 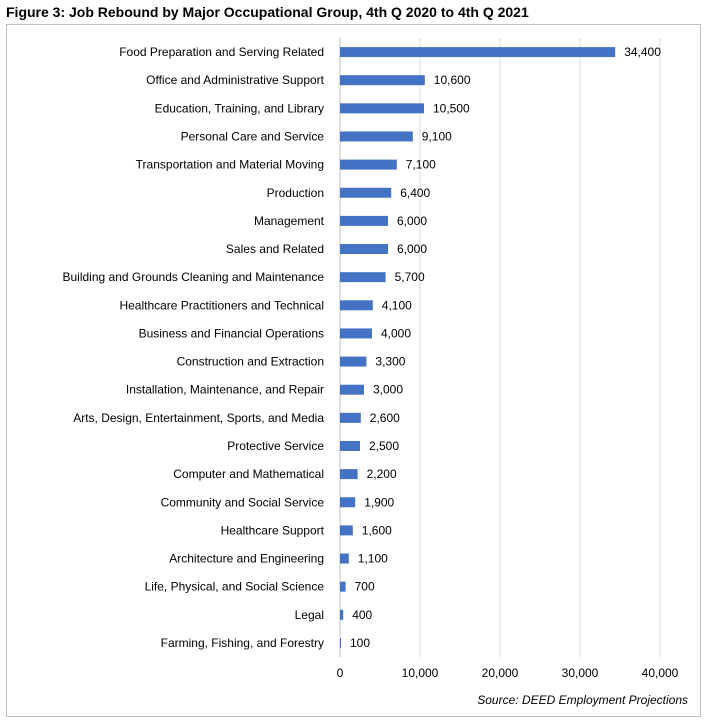 What do you see at coordinates (360, 643) in the screenshot?
I see `value-label: 100` at bounding box center [360, 643].